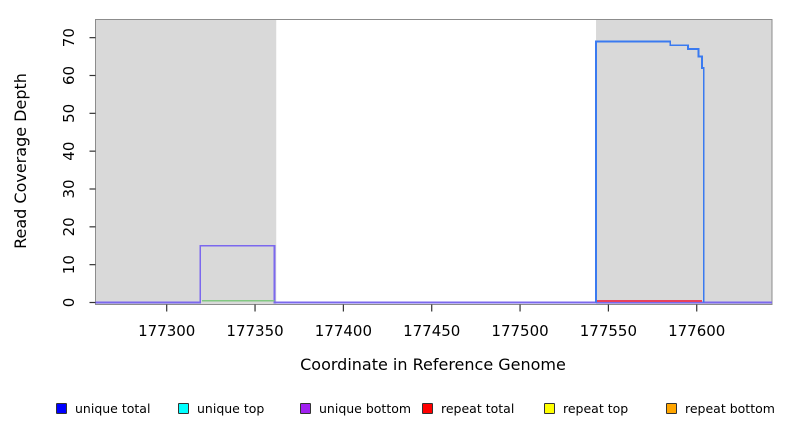 The image size is (792, 432). What do you see at coordinates (20, 161) in the screenshot?
I see `y-axis-title: Read Coverage Depth` at bounding box center [20, 161].